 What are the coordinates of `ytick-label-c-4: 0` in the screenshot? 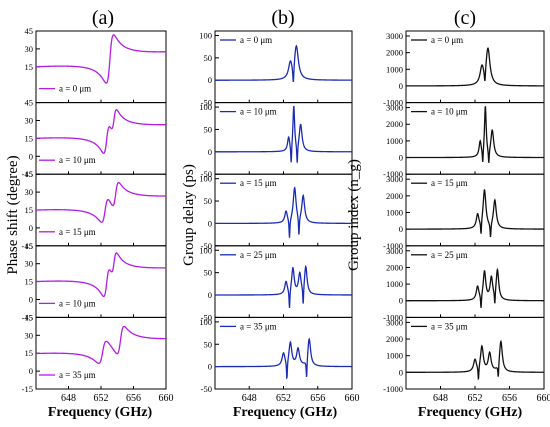 It's located at (401, 372).